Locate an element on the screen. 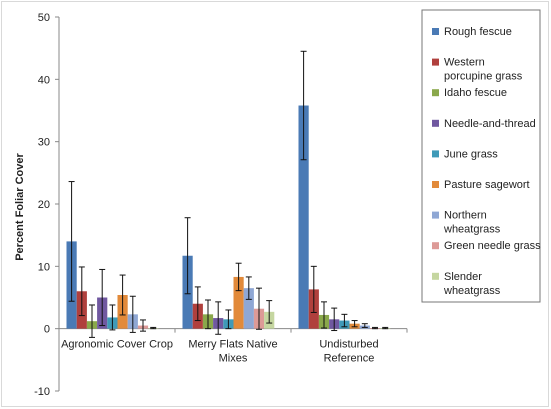 The width and height of the screenshot is (551, 409). y-tick-label: 50 is located at coordinates (44, 18).